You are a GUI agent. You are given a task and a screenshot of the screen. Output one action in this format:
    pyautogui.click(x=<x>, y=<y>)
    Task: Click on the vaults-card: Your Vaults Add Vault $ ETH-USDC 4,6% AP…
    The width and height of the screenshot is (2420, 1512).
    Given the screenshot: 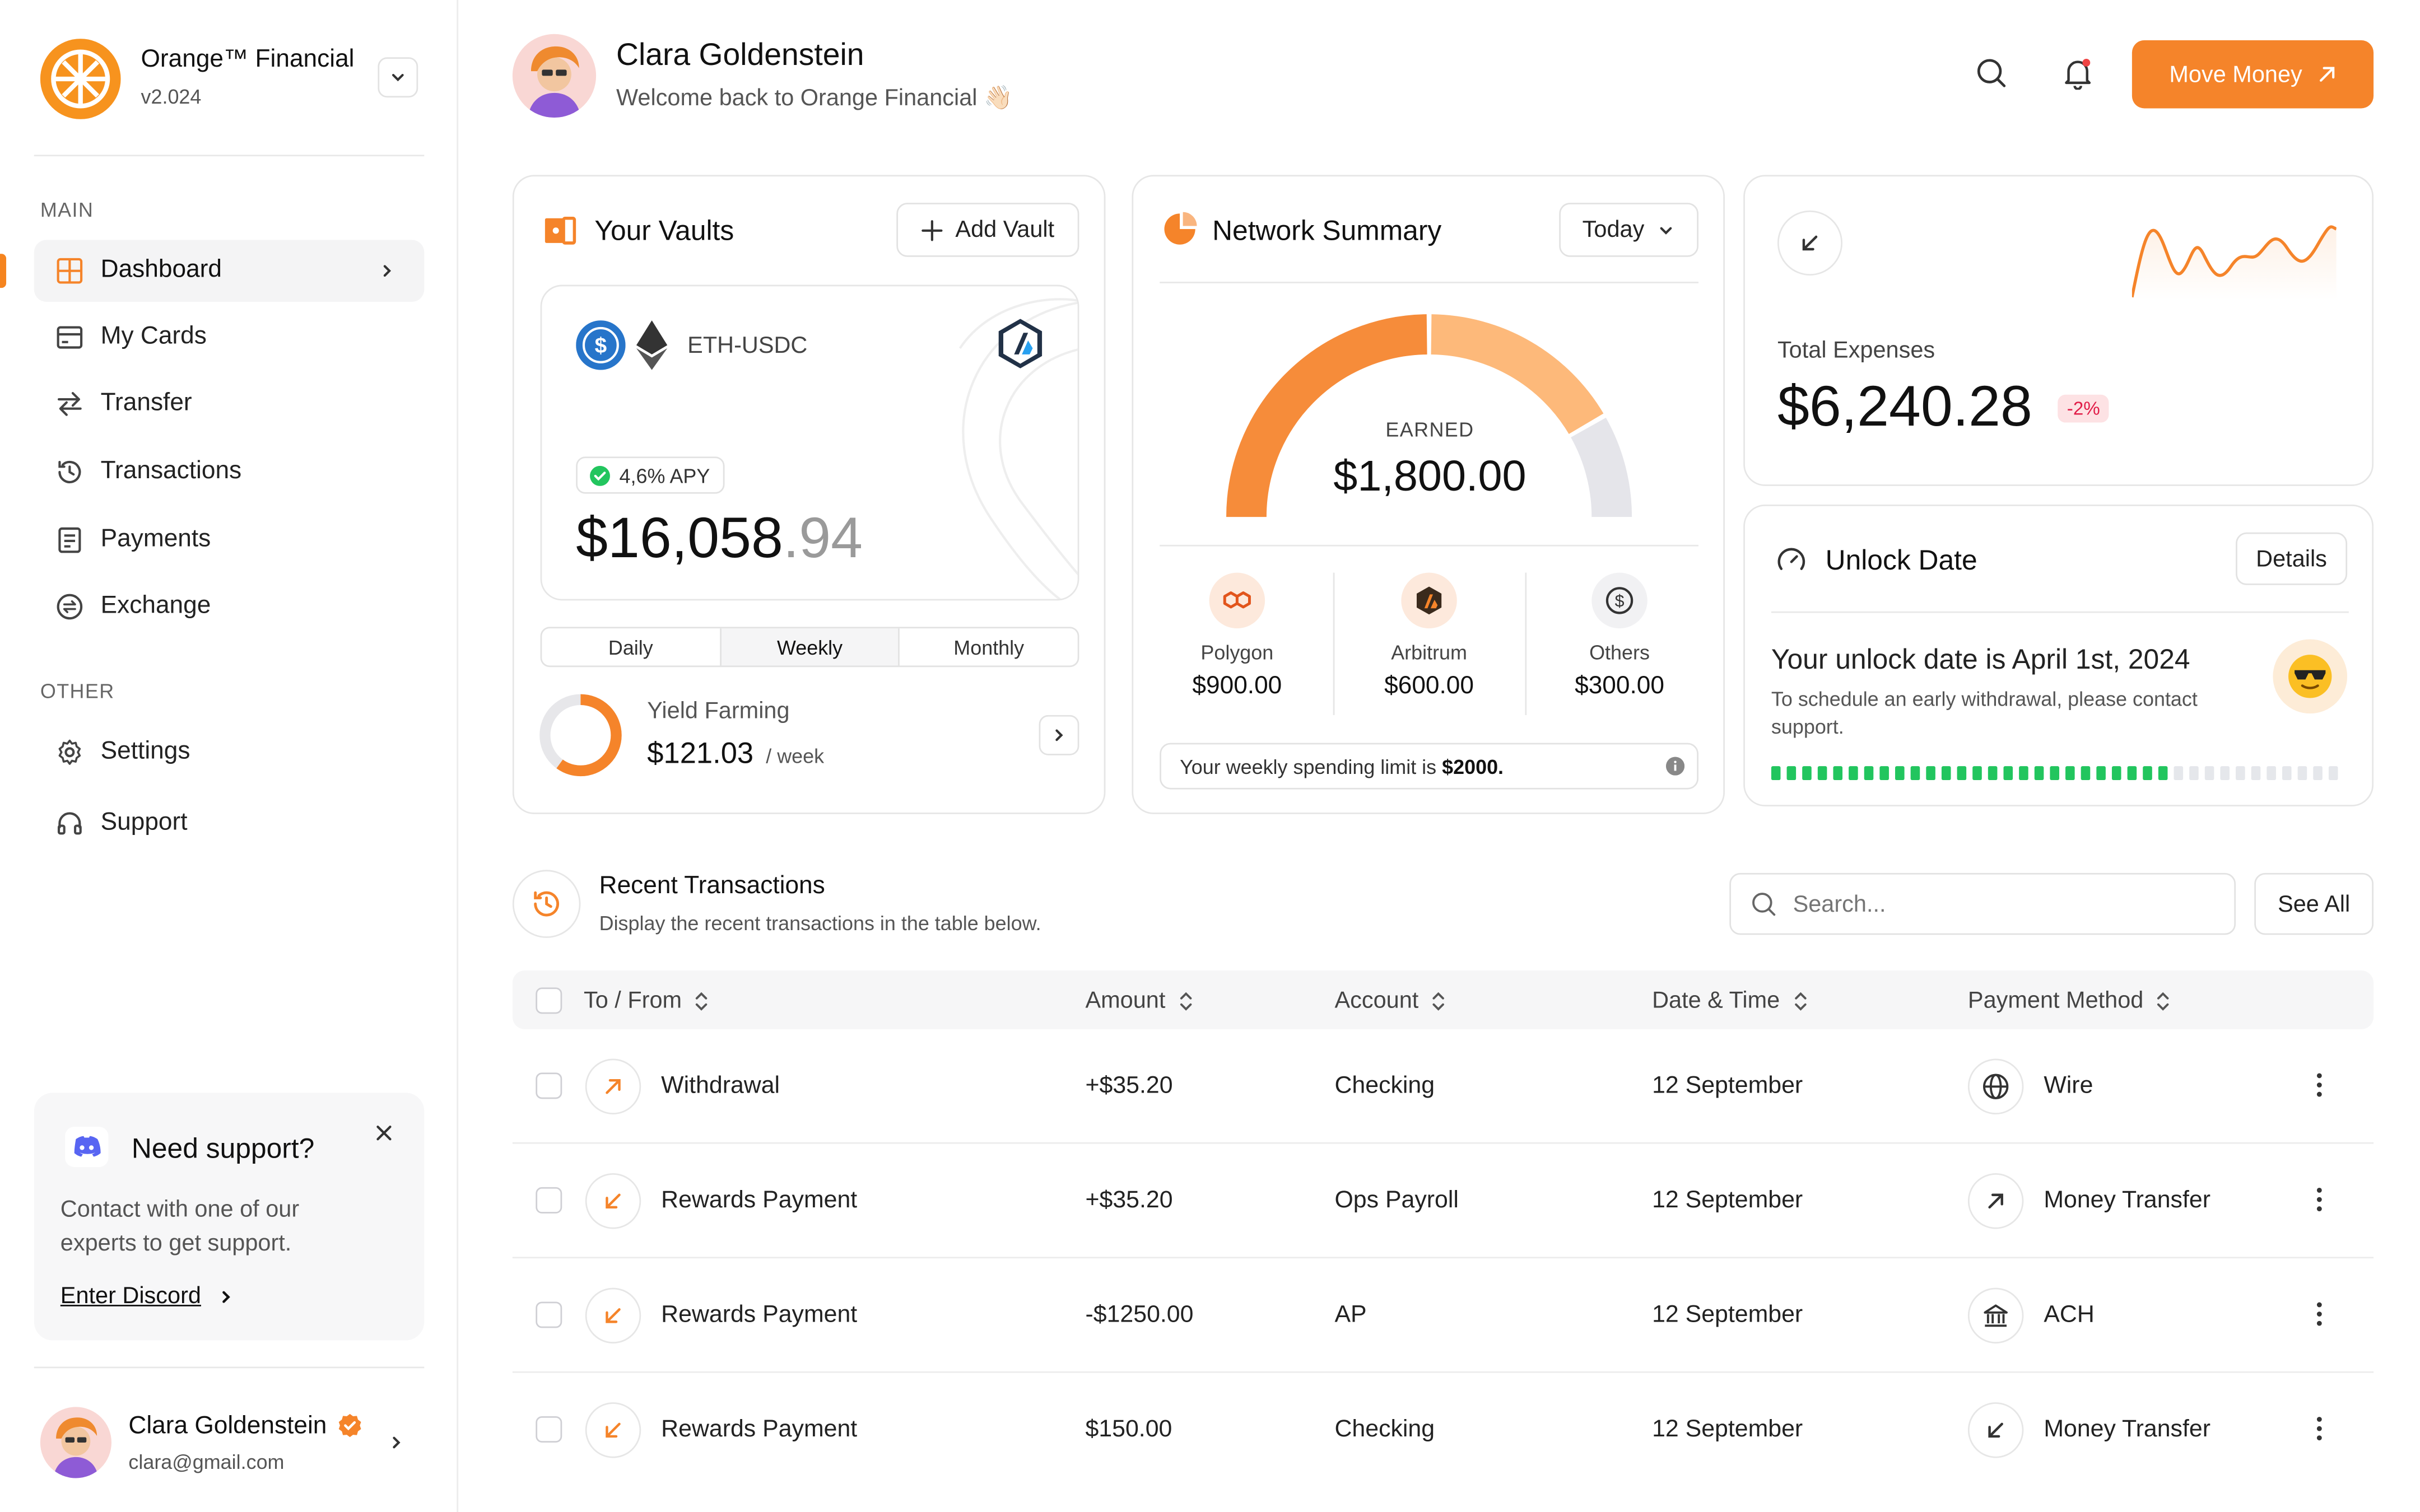 What is the action you would take?
    pyautogui.click(x=809, y=495)
    